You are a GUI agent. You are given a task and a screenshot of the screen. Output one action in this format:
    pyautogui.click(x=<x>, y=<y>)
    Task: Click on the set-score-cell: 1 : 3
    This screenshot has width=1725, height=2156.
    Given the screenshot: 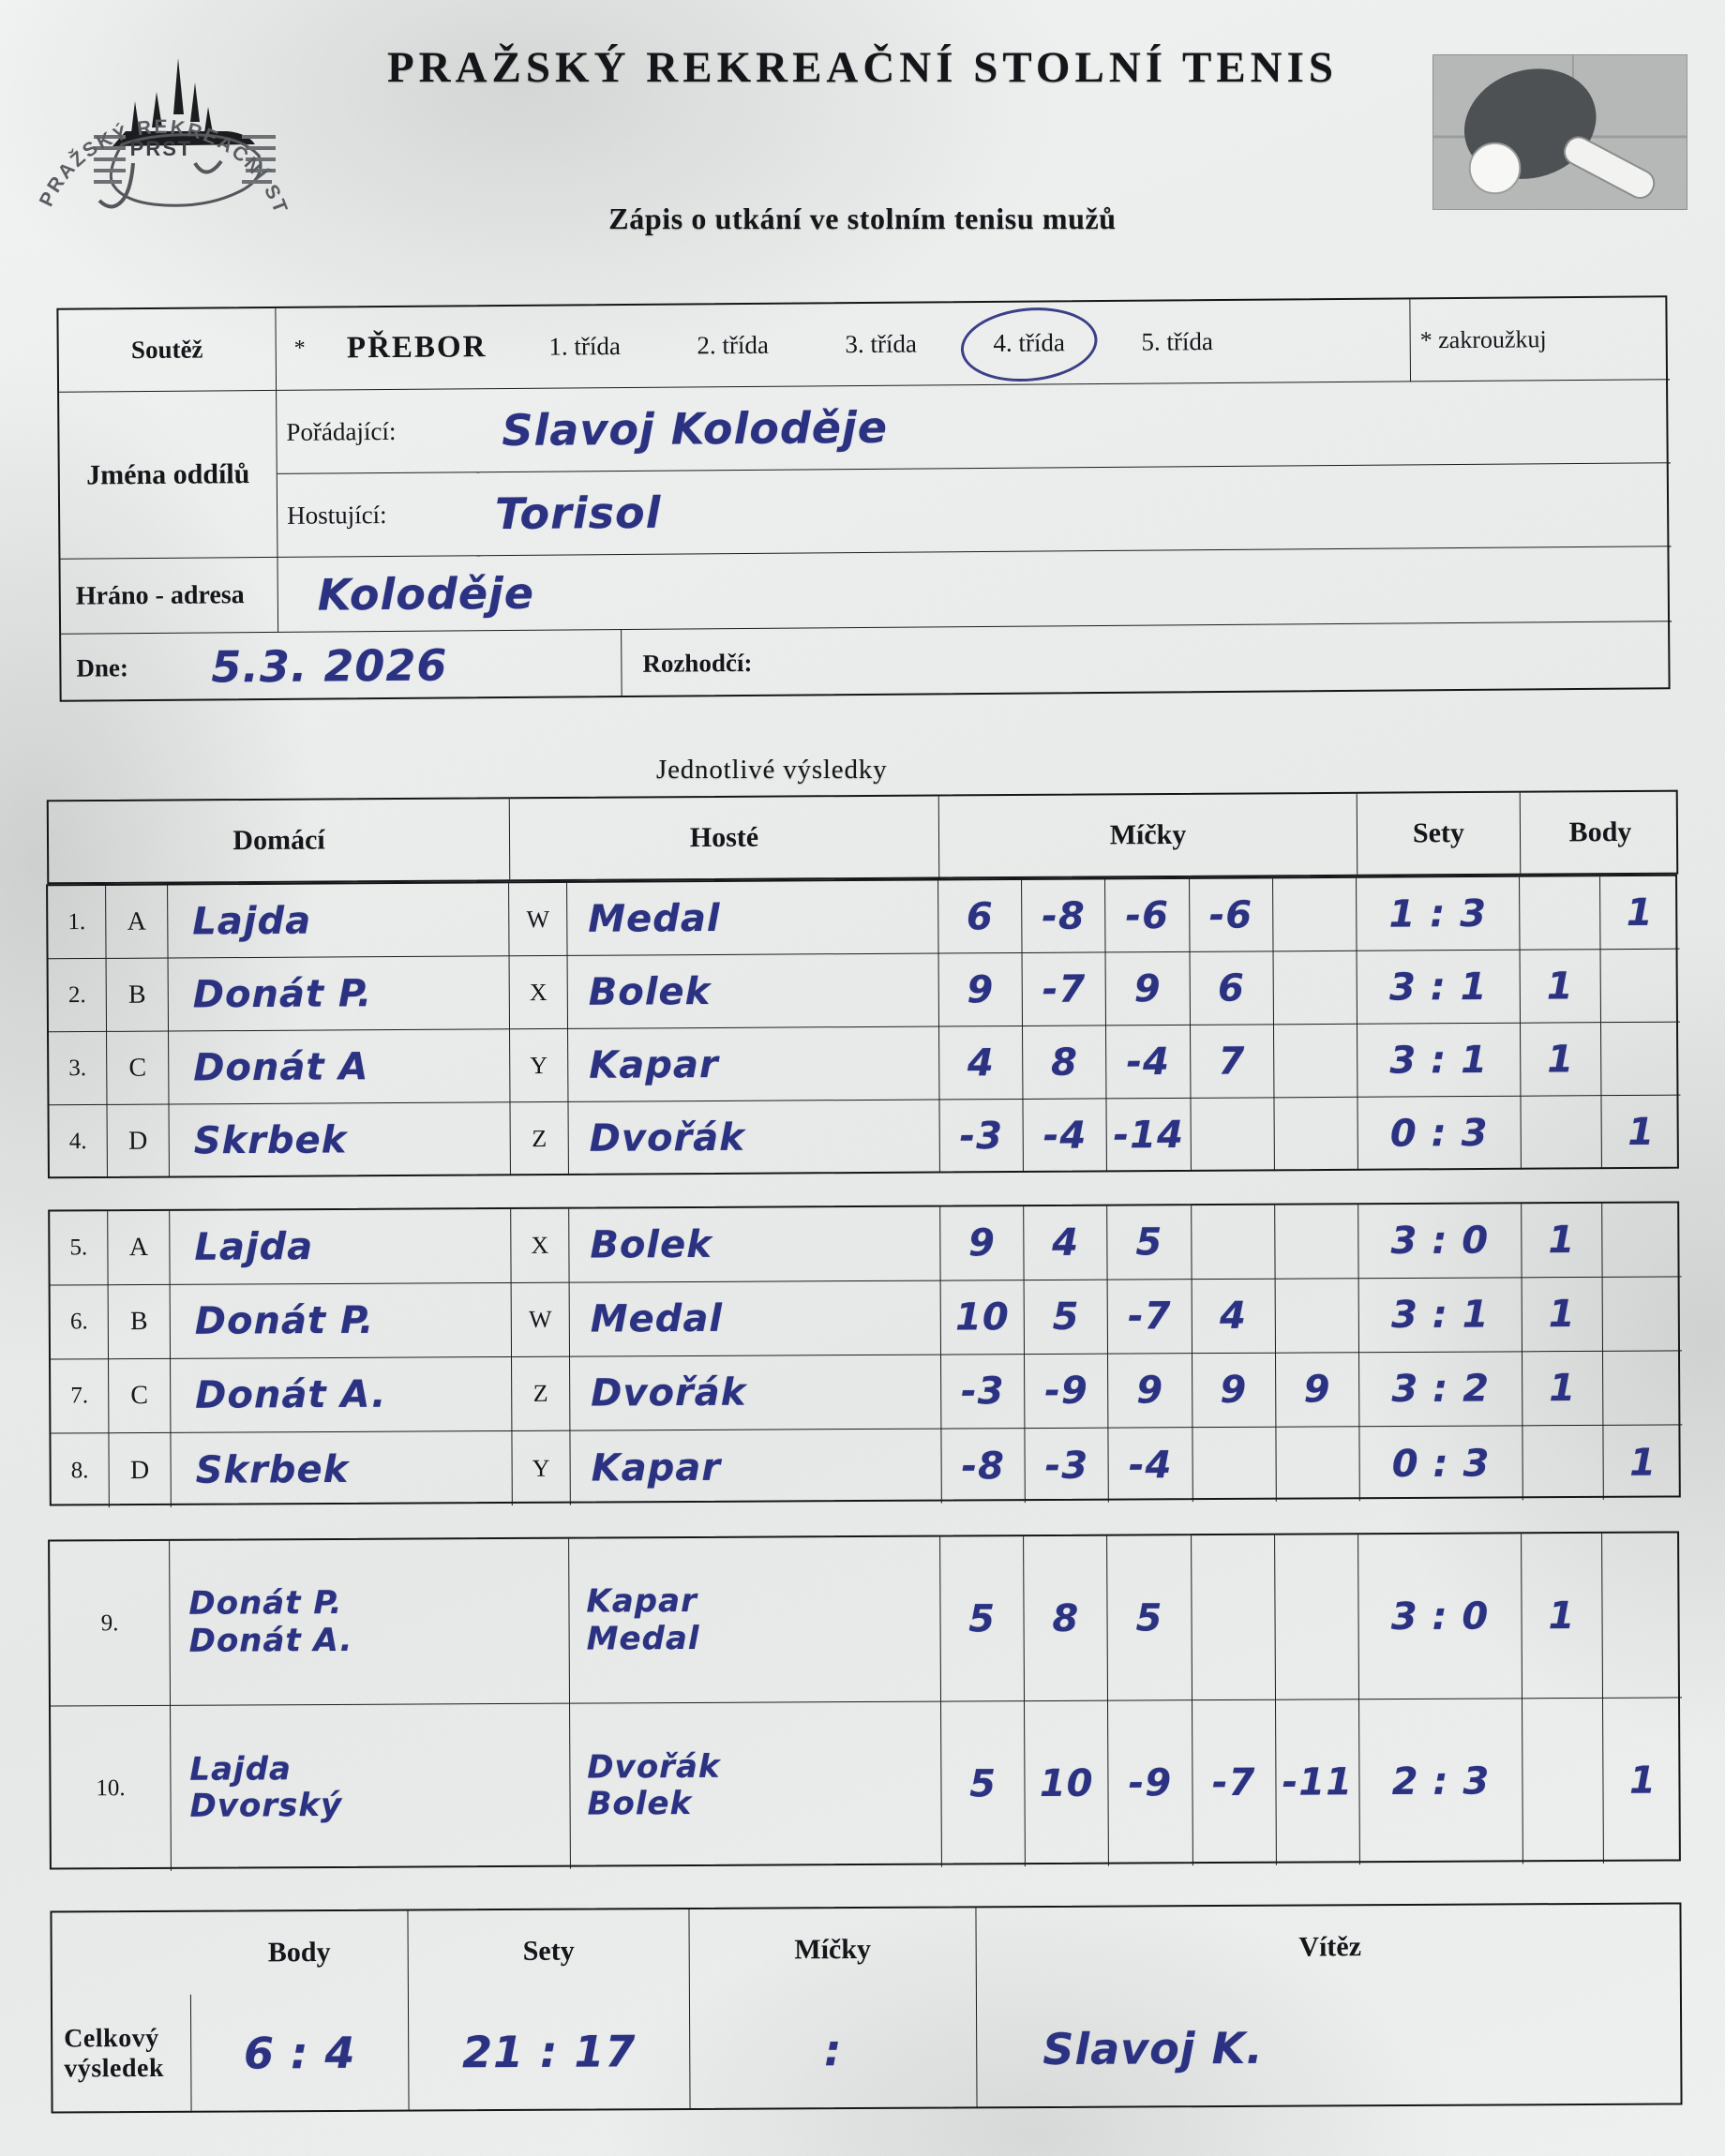 What is the action you would take?
    pyautogui.click(x=1439, y=914)
    